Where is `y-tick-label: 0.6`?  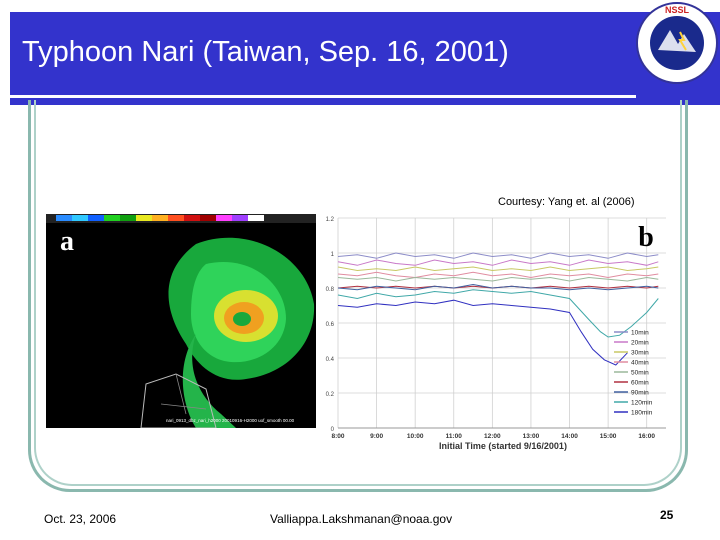 y-tick-label: 0.6 is located at coordinates (330, 325).